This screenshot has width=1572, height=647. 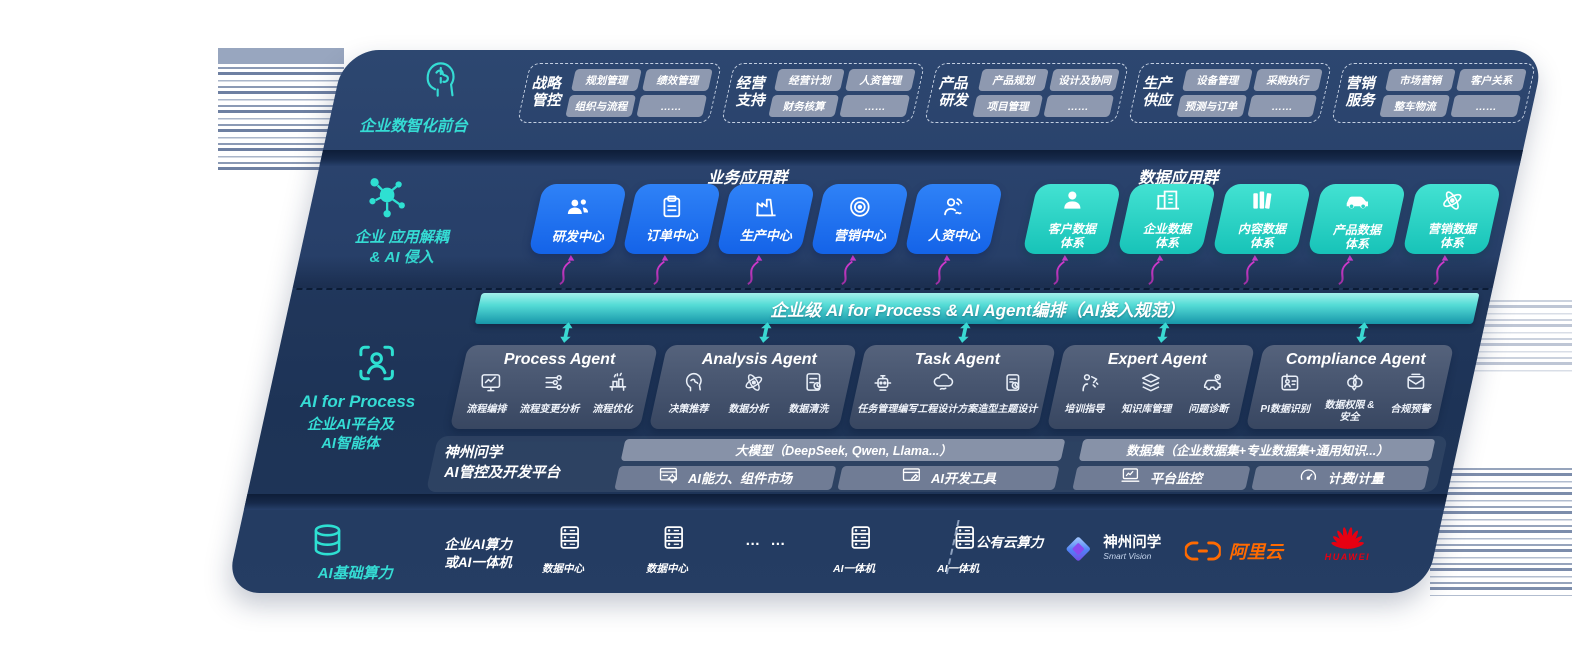 What do you see at coordinates (942, 385) in the screenshot?
I see `cloud-design-icon` at bounding box center [942, 385].